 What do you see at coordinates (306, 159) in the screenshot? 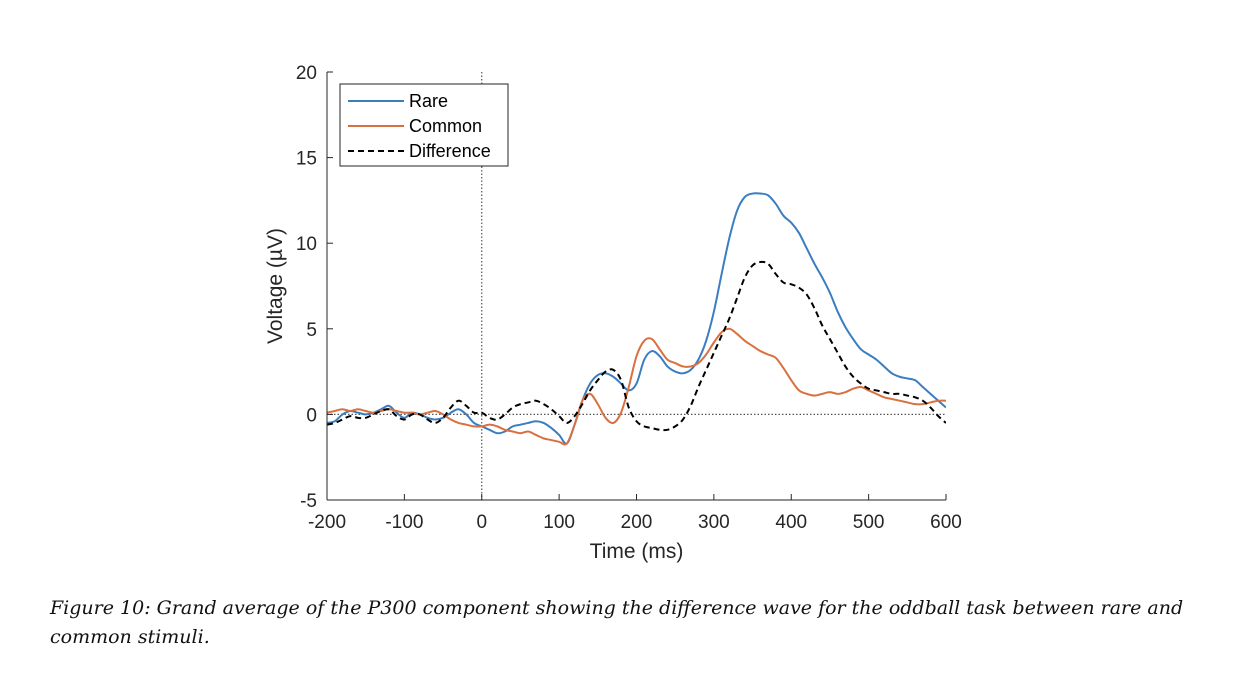
I see `y-tick-label: 15` at bounding box center [306, 159].